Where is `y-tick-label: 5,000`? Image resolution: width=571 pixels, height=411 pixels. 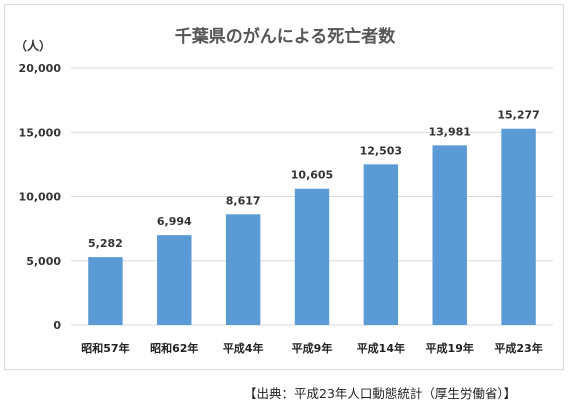 y-tick-label: 5,000 is located at coordinates (43, 261).